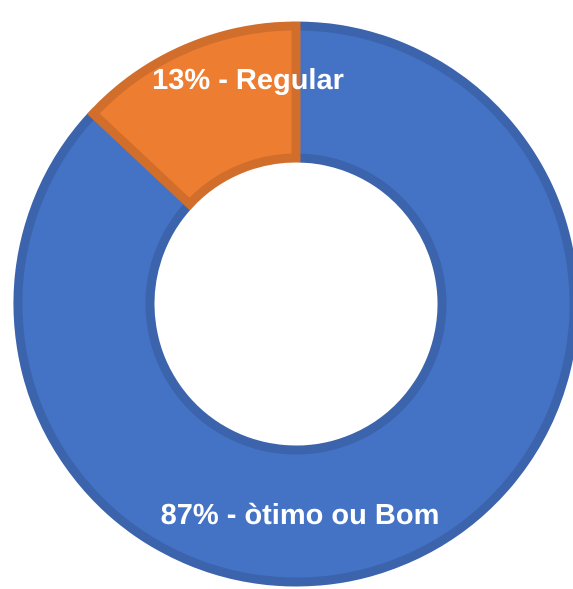 The height and width of the screenshot is (589, 573). I want to click on donut-slice, so click(193, 116).